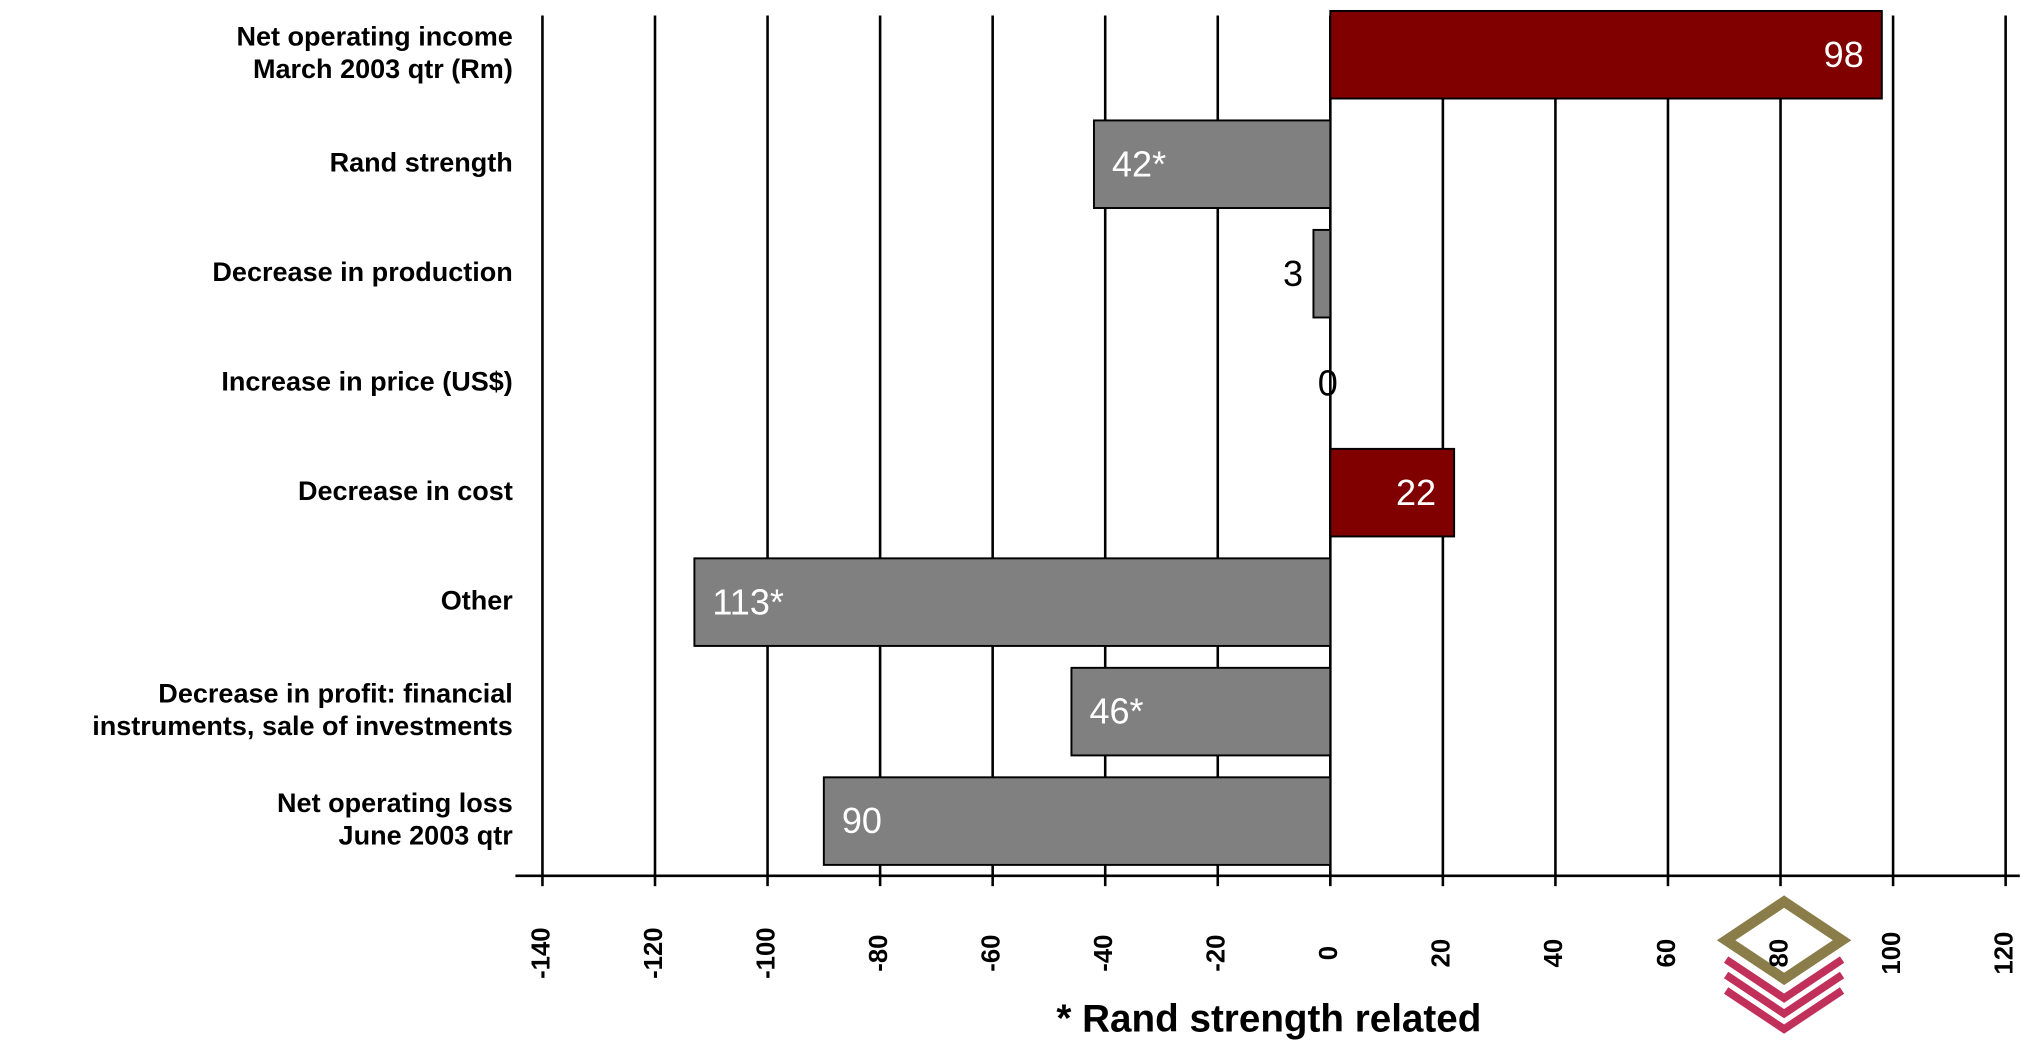 Image resolution: width=2020 pixels, height=1042 pixels. What do you see at coordinates (1844, 54) in the screenshot?
I see `value-label: 98` at bounding box center [1844, 54].